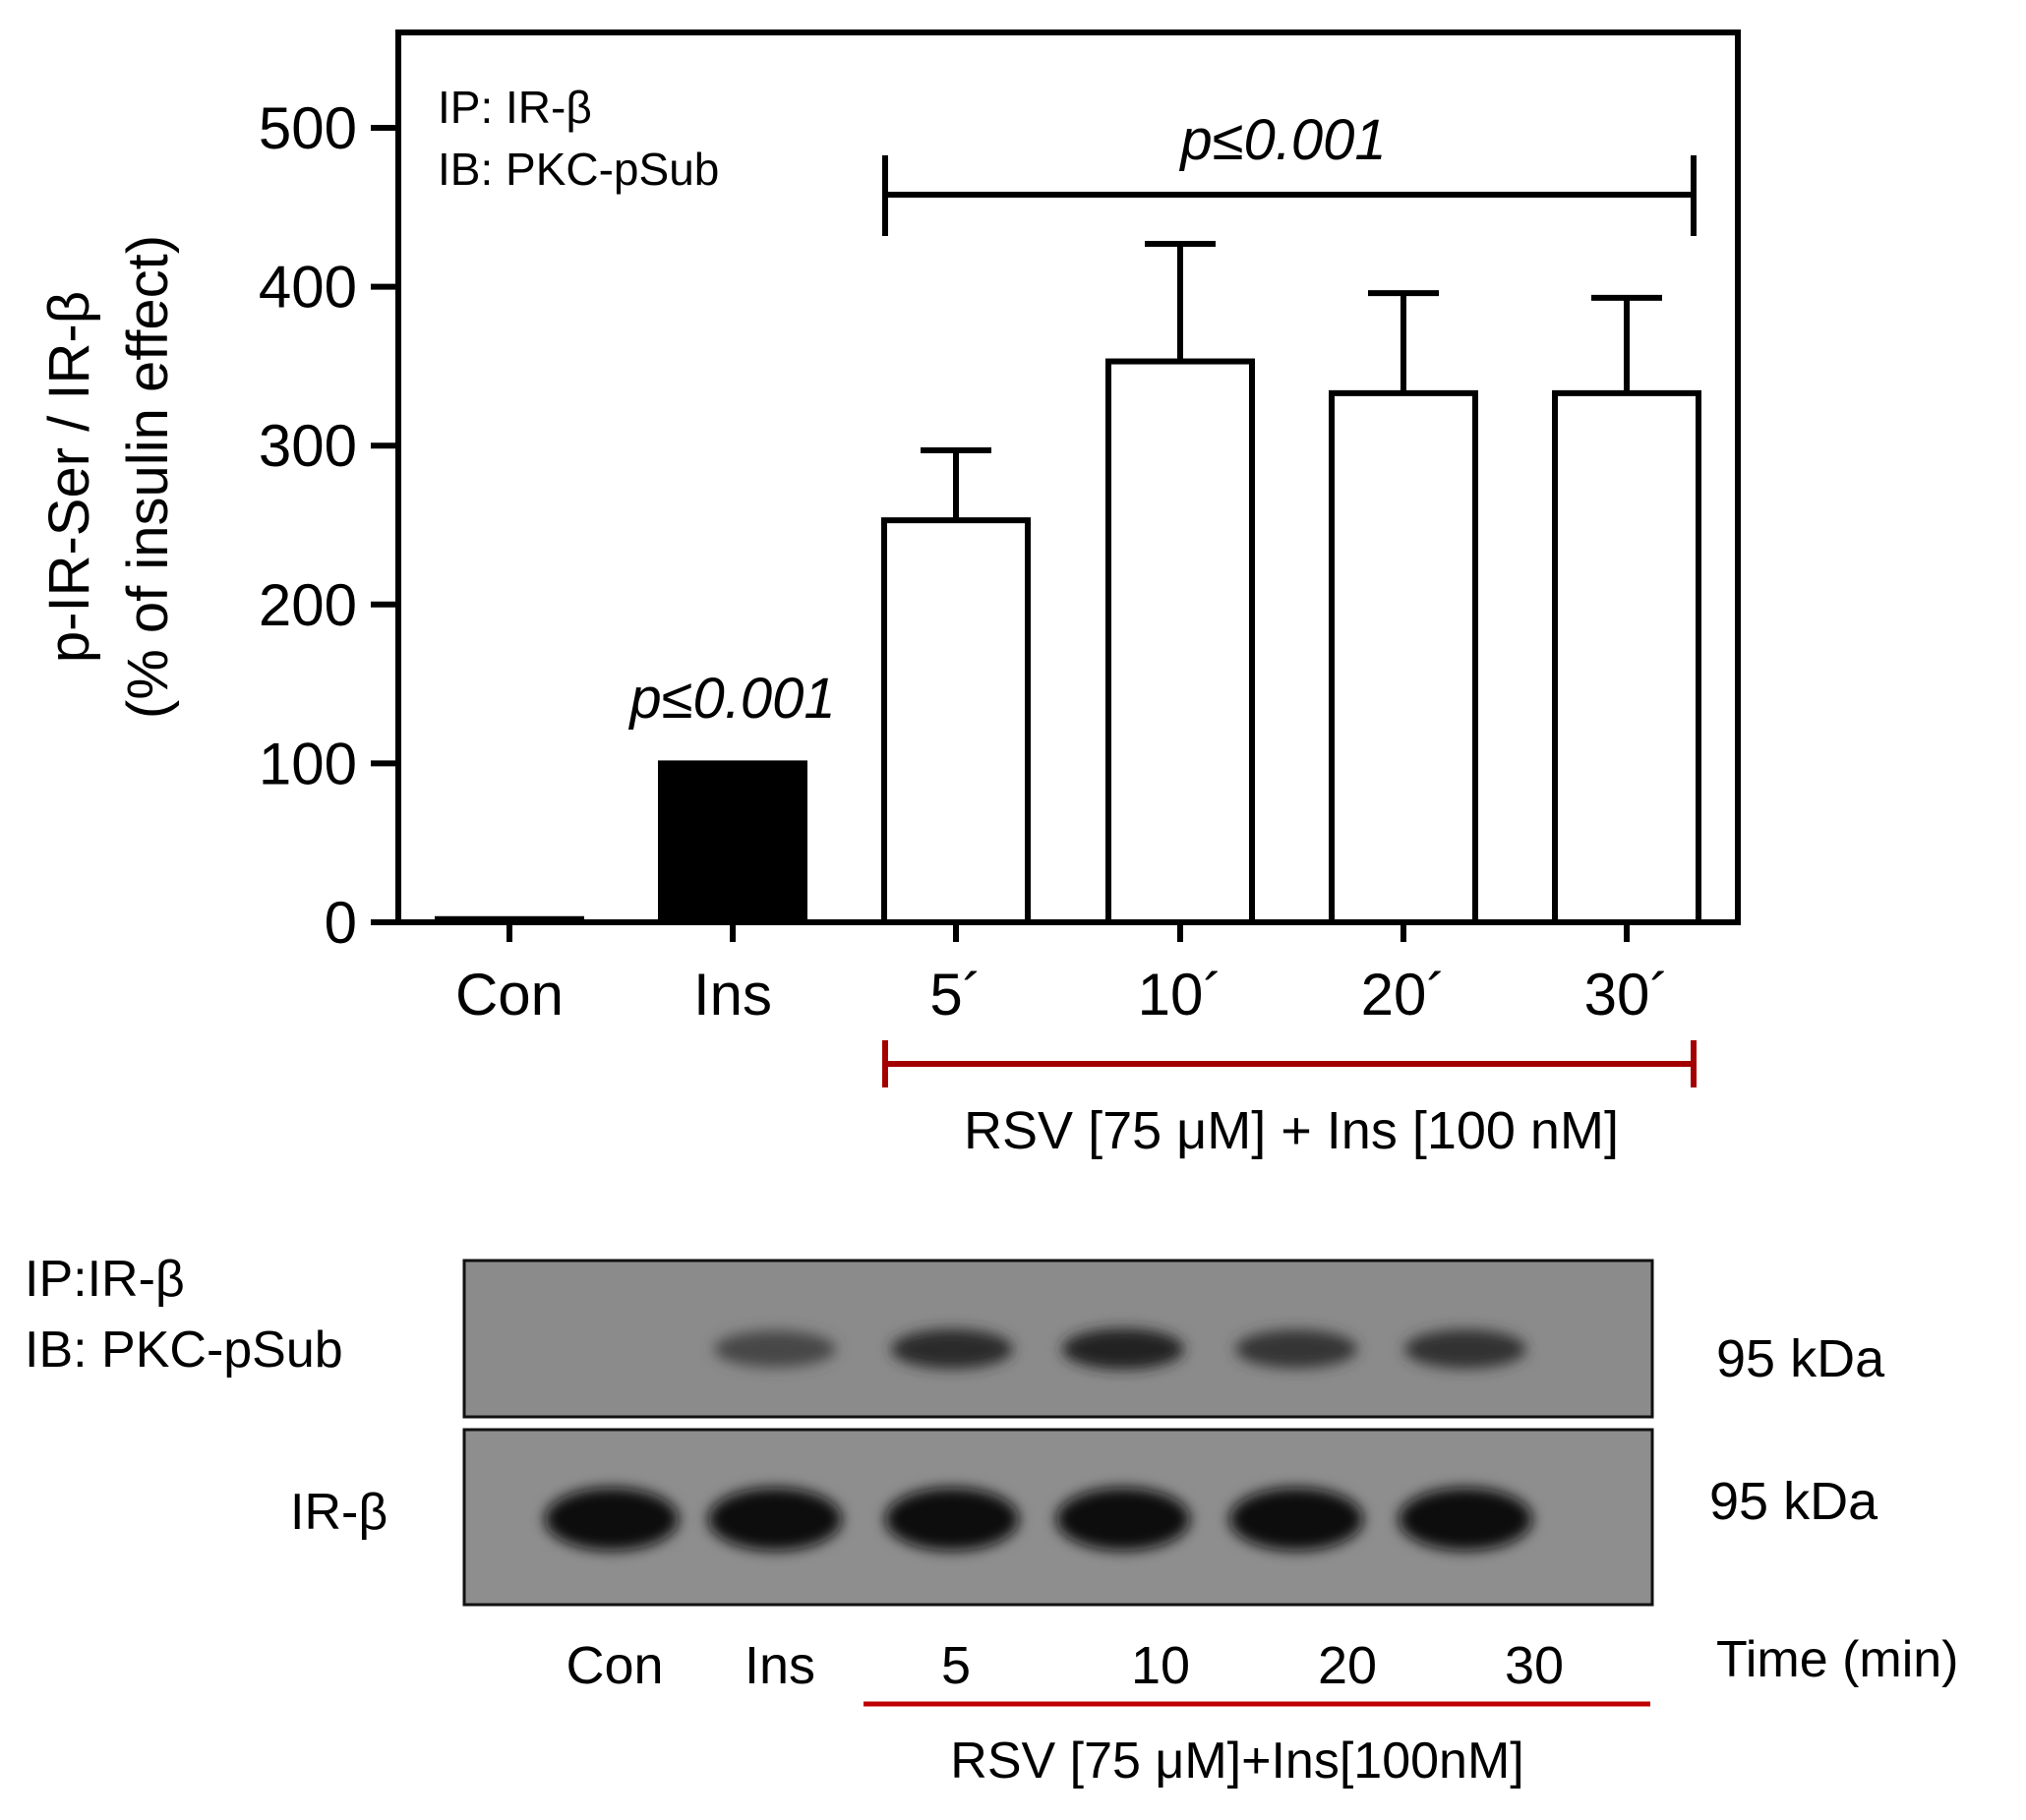 Image resolution: width=2026 pixels, height=1820 pixels. Describe the element at coordinates (578, 169) in the screenshot. I see `ib-annotation: IB: PKC-pSub` at that location.